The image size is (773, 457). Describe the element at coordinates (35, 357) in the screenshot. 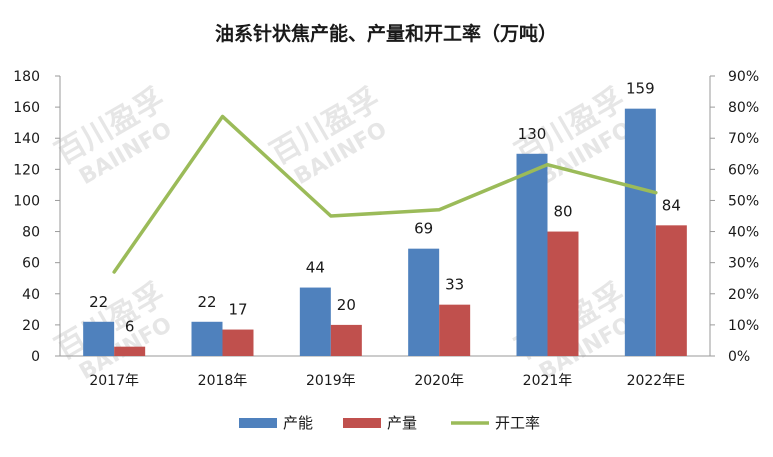

I see `y-tick-label: 0` at that location.